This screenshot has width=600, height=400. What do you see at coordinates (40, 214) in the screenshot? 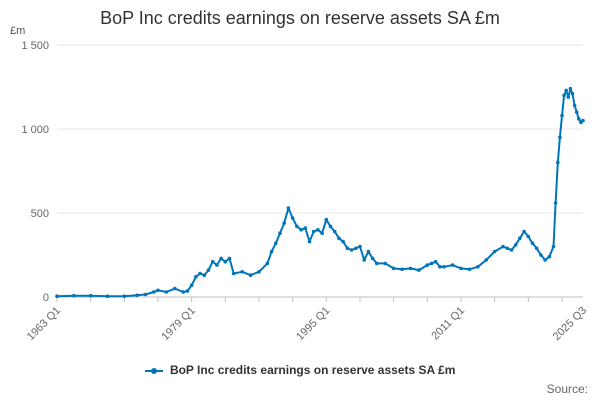
I see `y-tick-label: 500` at bounding box center [40, 214].